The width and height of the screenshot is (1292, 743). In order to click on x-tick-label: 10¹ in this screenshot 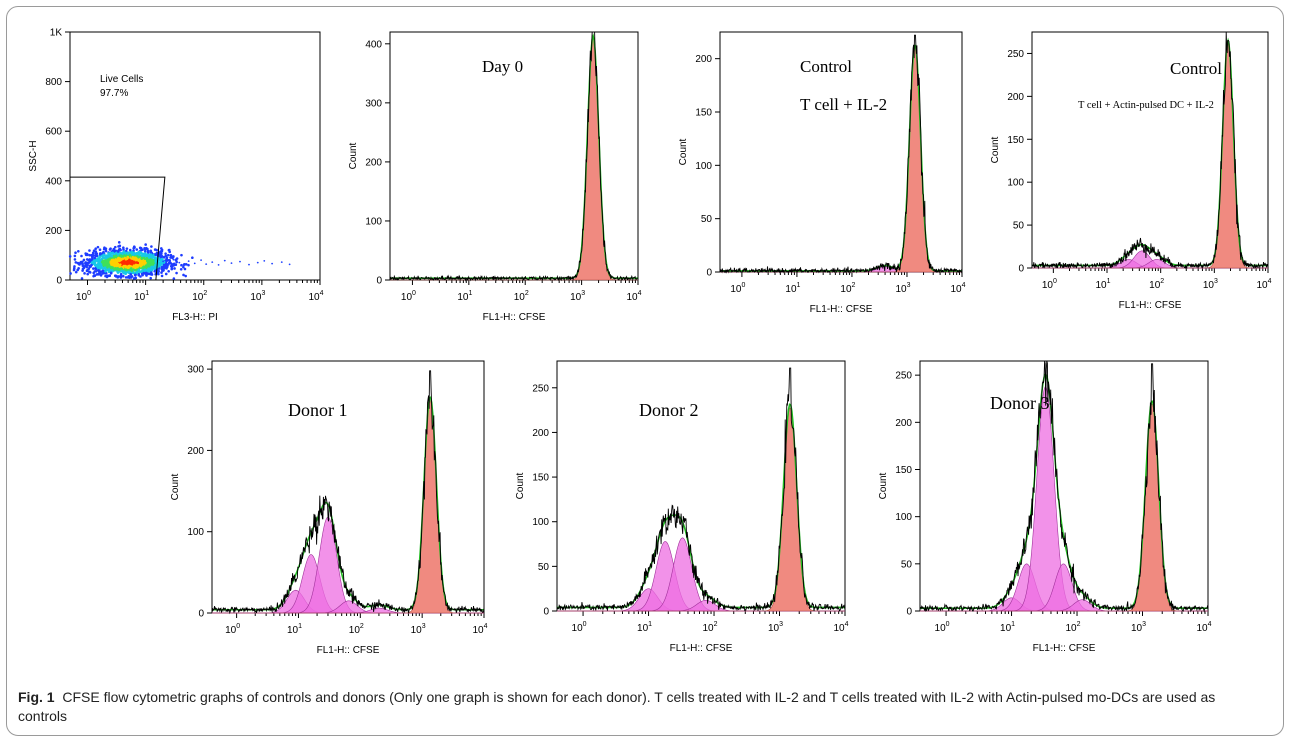, I will do `click(464, 296)`.